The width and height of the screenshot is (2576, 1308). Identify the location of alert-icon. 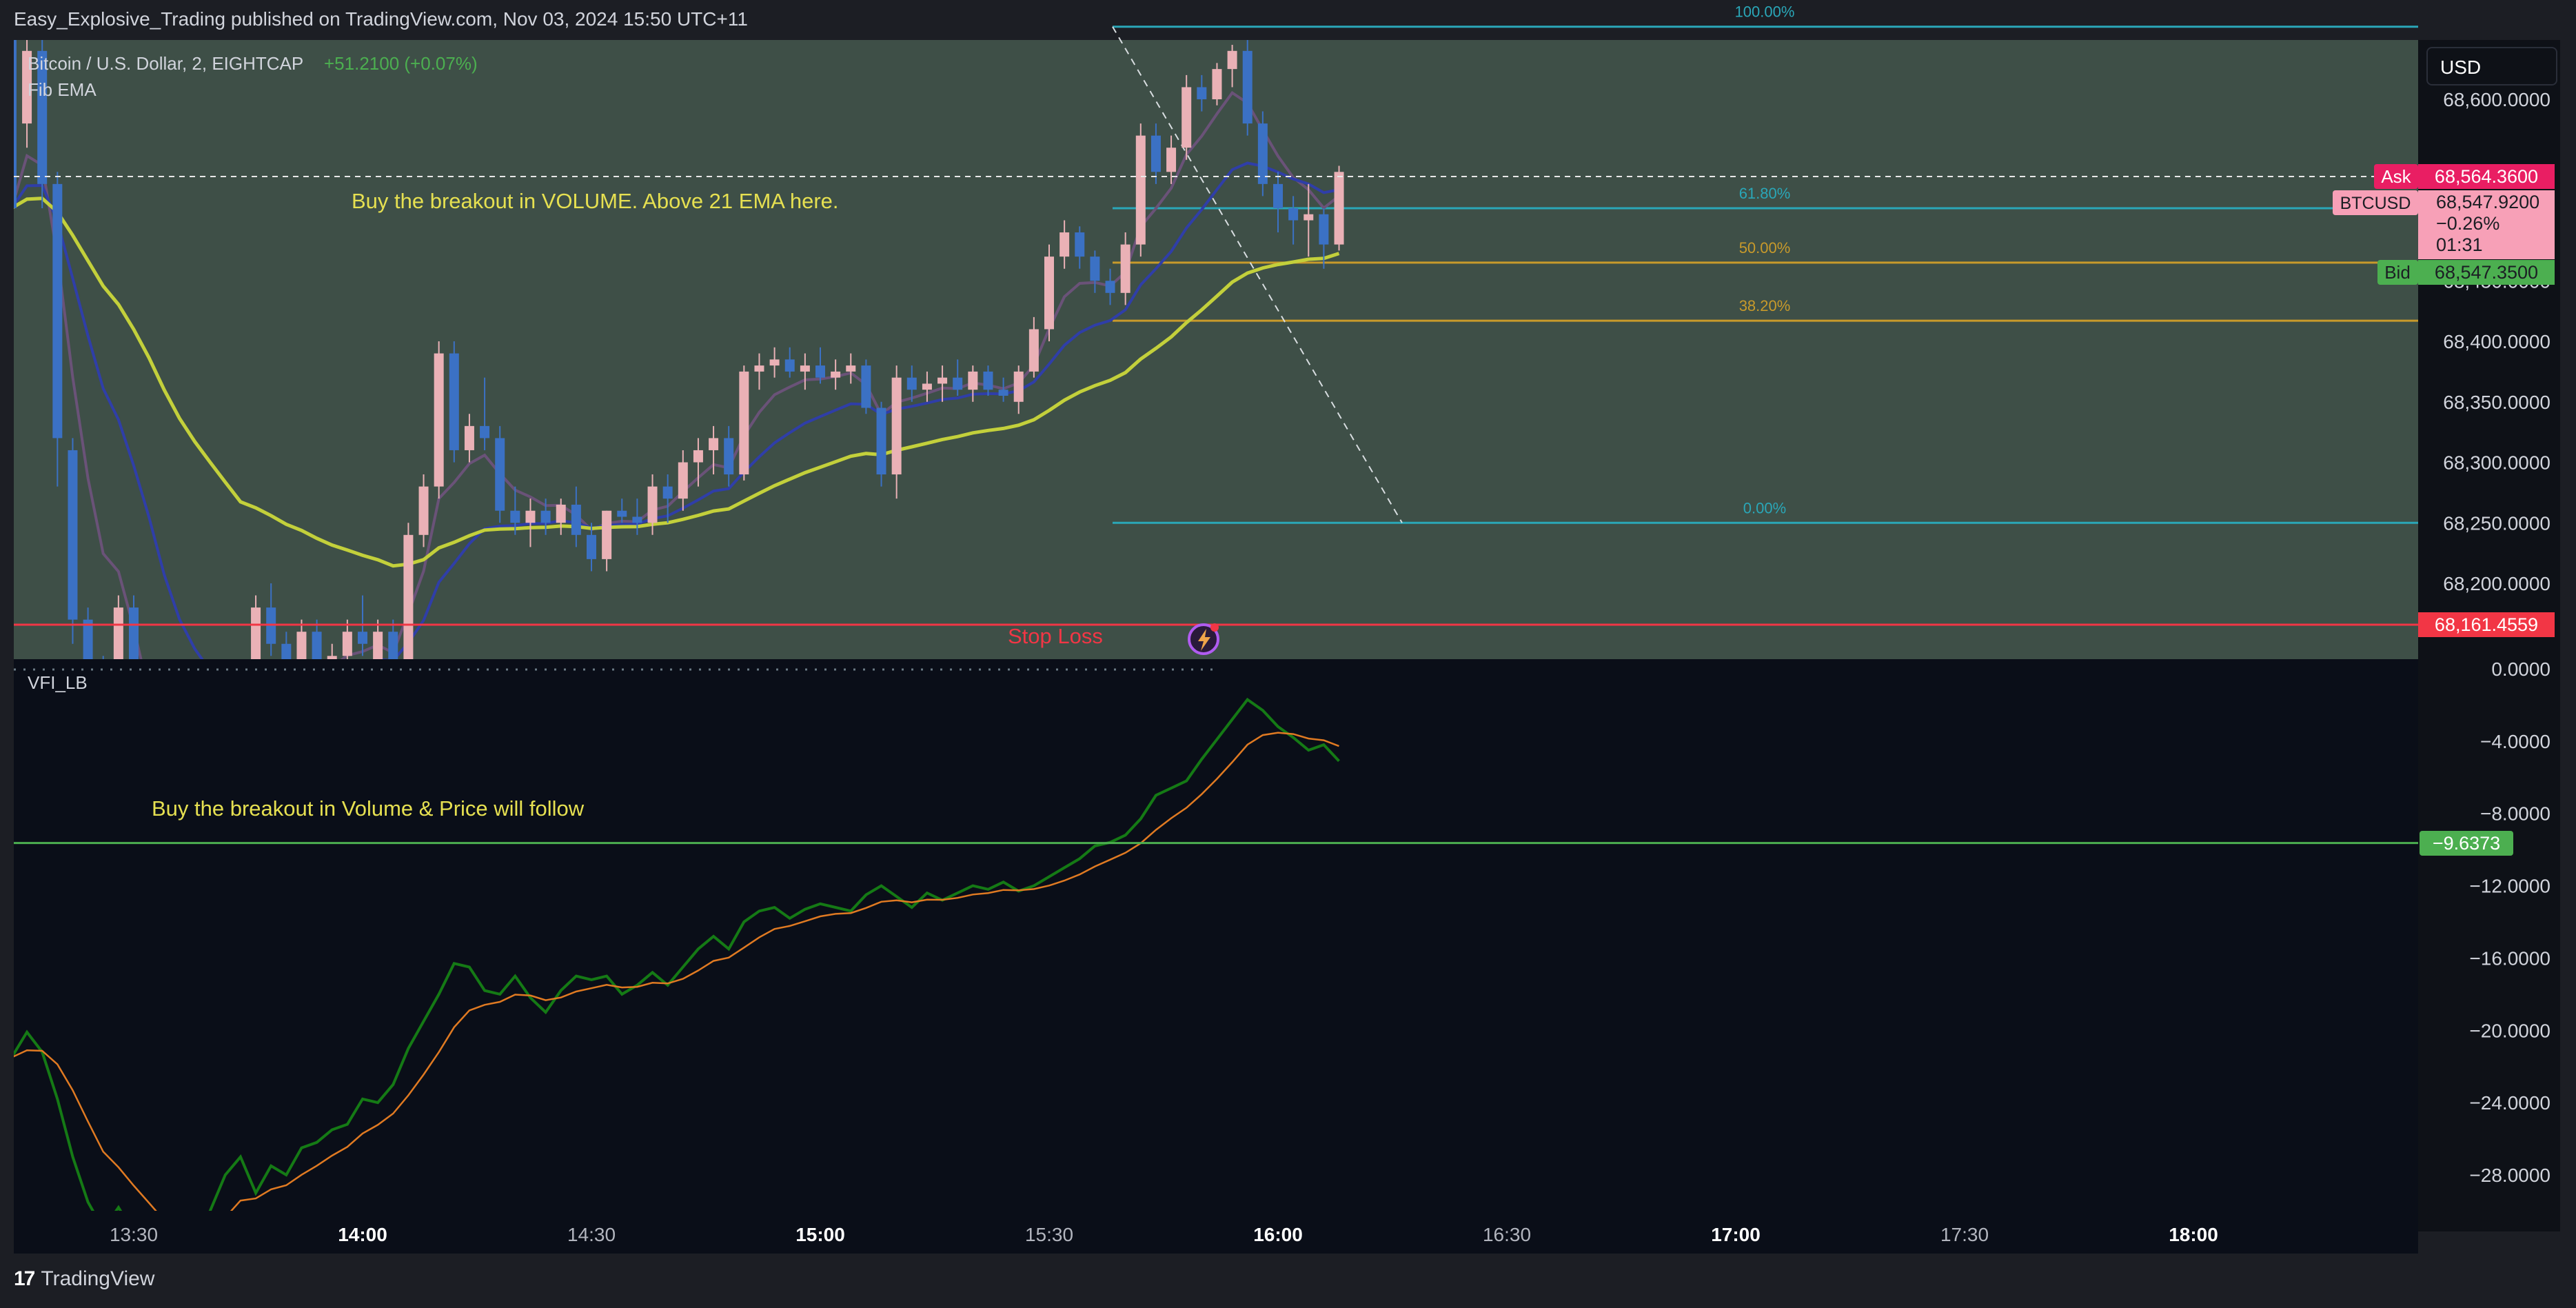
(1203, 639).